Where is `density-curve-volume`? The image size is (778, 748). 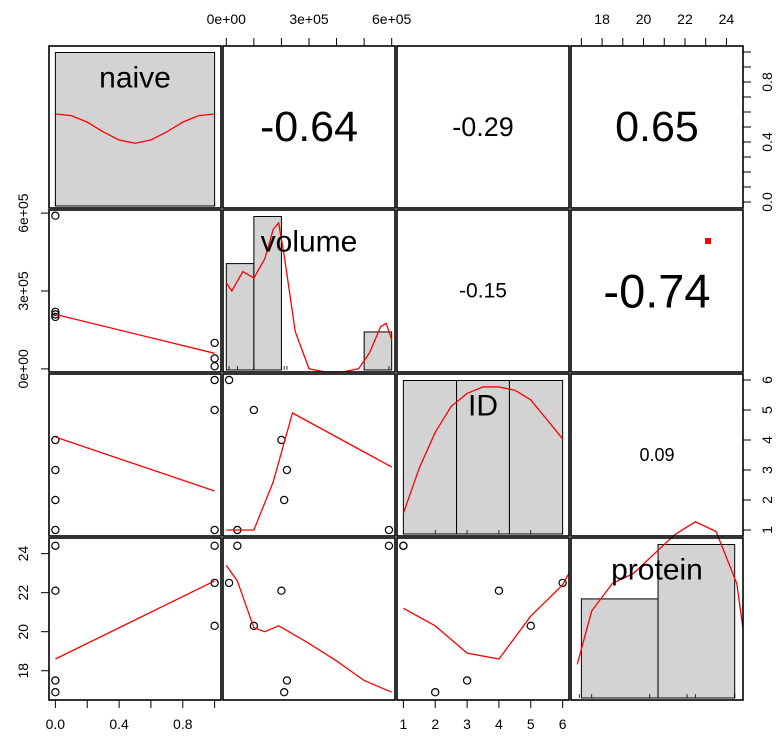
density-curve-volume is located at coordinates (309, 297).